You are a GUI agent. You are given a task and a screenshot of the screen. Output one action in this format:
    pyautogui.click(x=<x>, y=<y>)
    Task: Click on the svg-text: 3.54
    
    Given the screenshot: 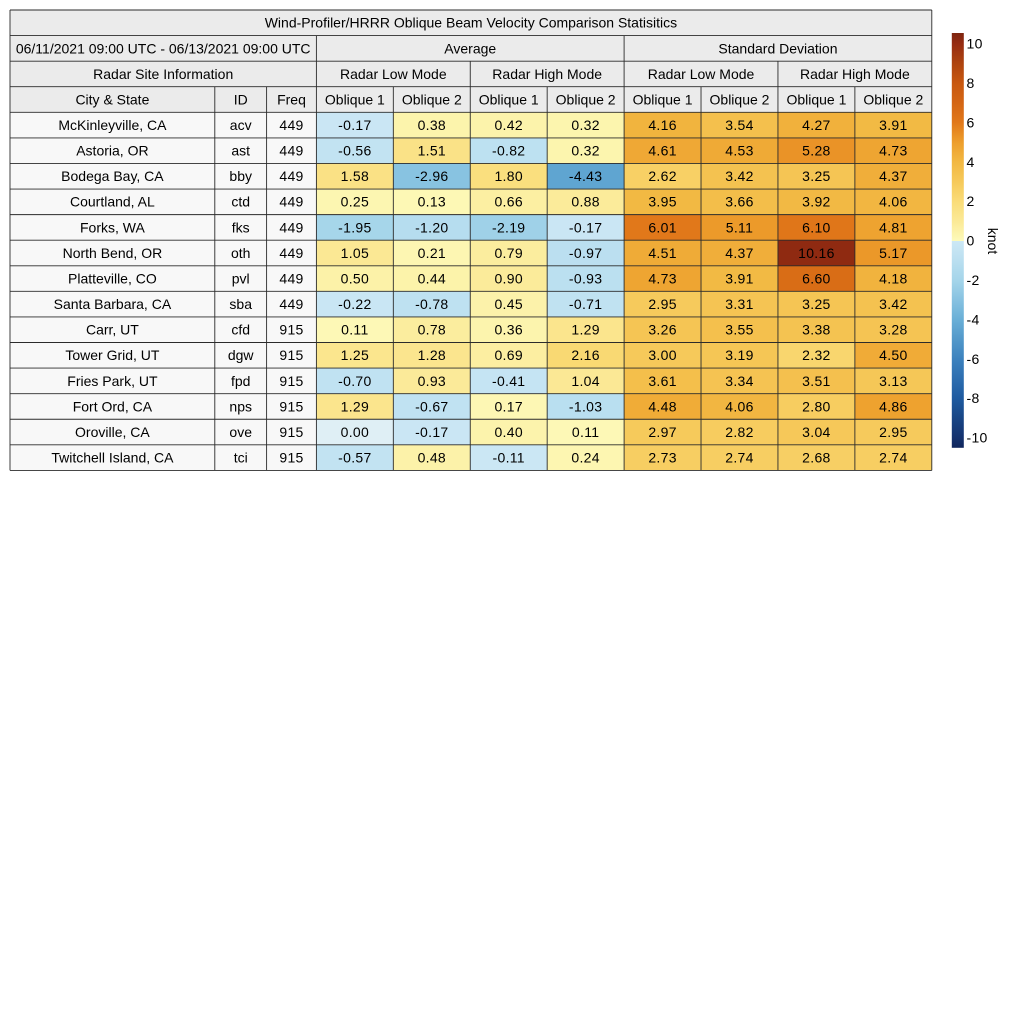 What is the action you would take?
    pyautogui.click(x=739, y=125)
    